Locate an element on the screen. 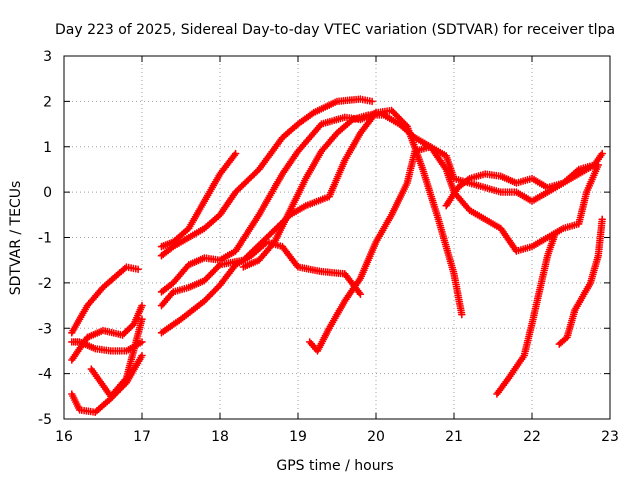 The image size is (640, 480). series-s8 is located at coordinates (268, 202).